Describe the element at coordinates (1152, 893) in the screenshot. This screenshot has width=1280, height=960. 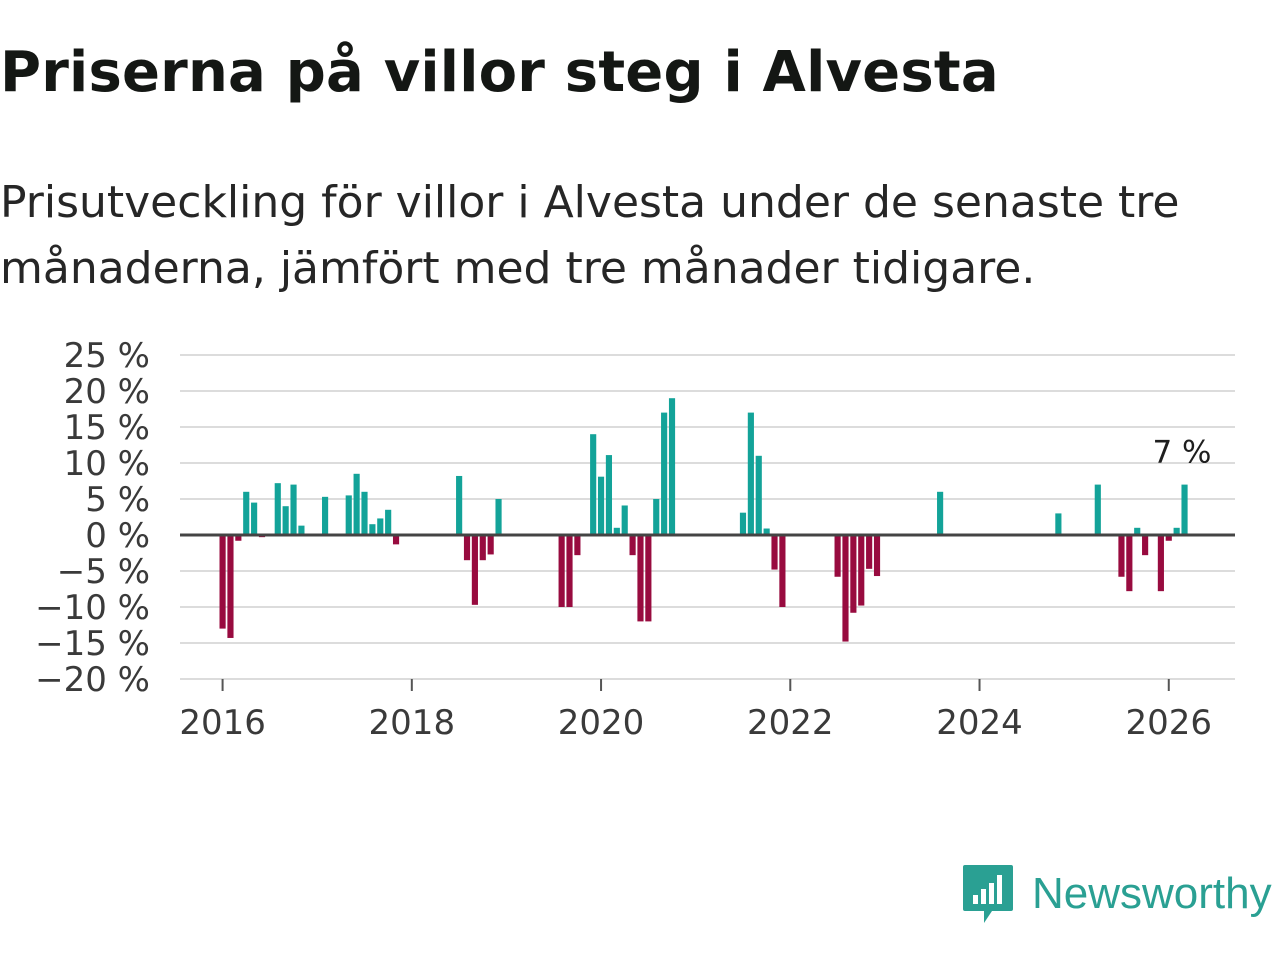
I see `brand-name: Newsworthy` at that location.